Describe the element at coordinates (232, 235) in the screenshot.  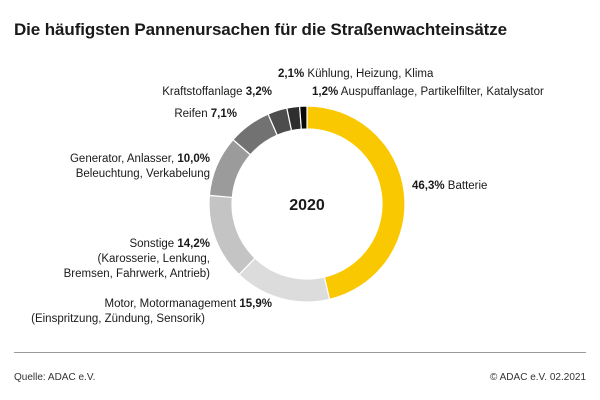
I see `slice-sonstige` at that location.